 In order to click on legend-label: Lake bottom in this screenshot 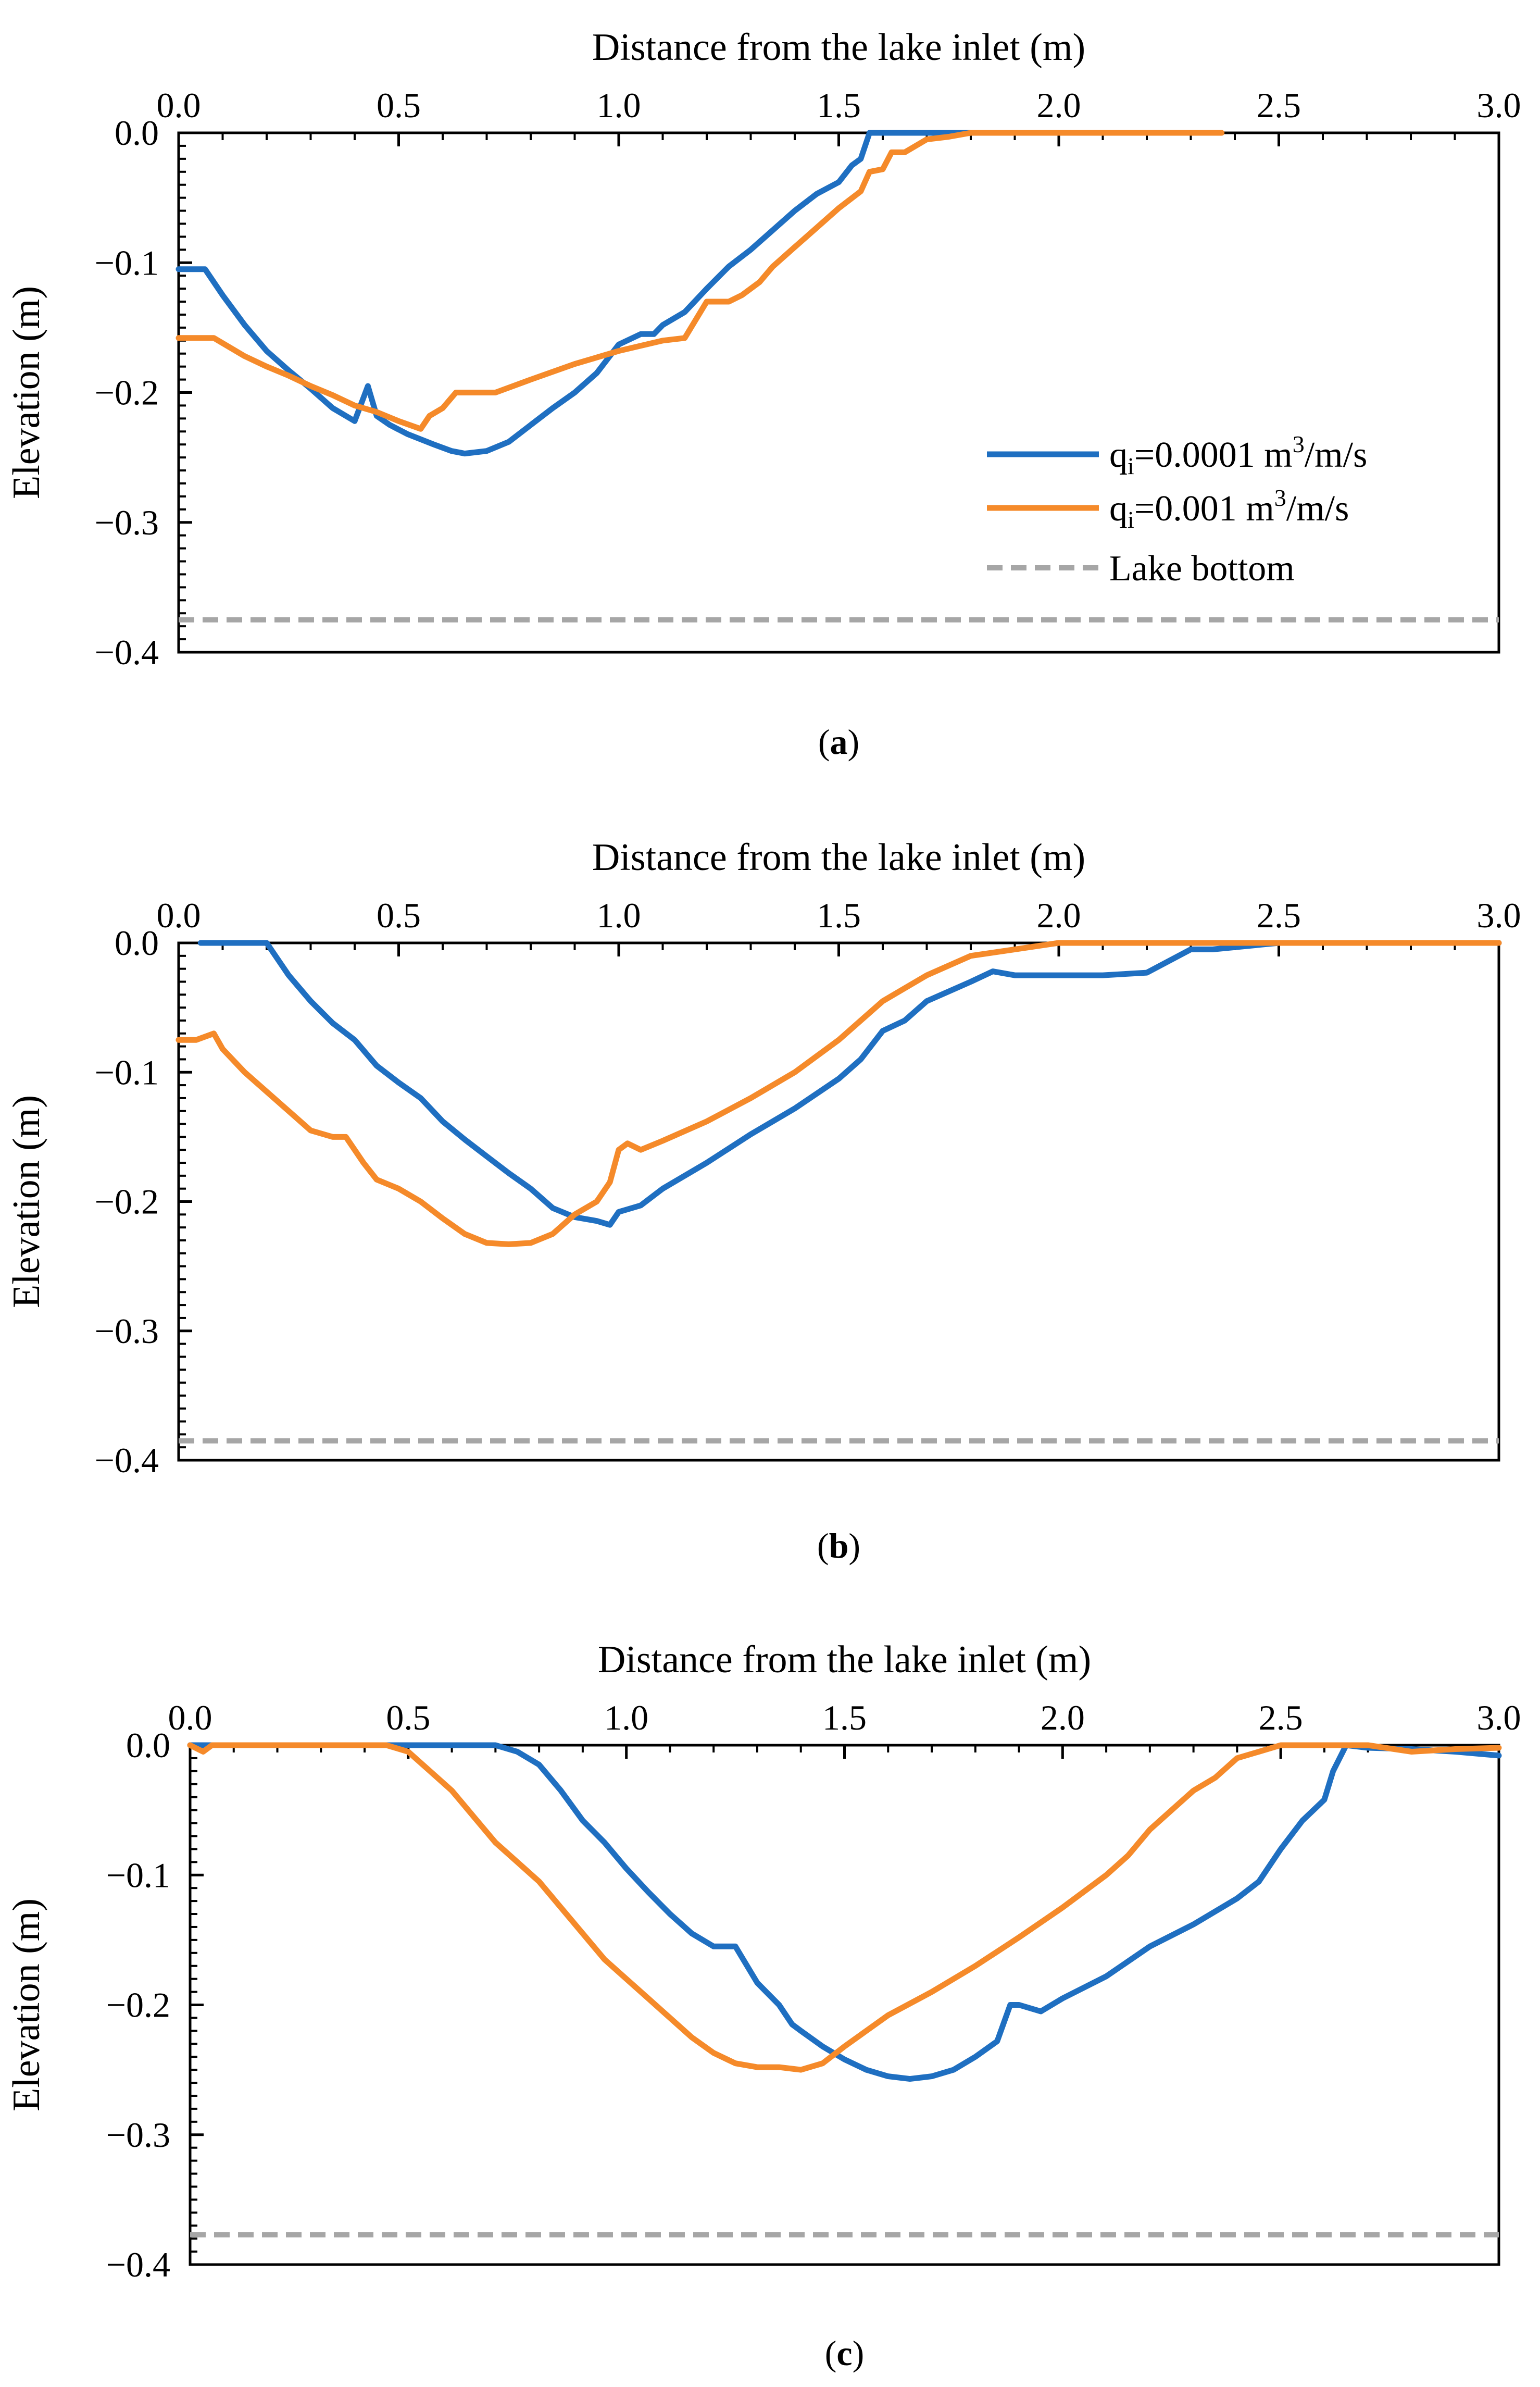, I will do `click(1202, 569)`.